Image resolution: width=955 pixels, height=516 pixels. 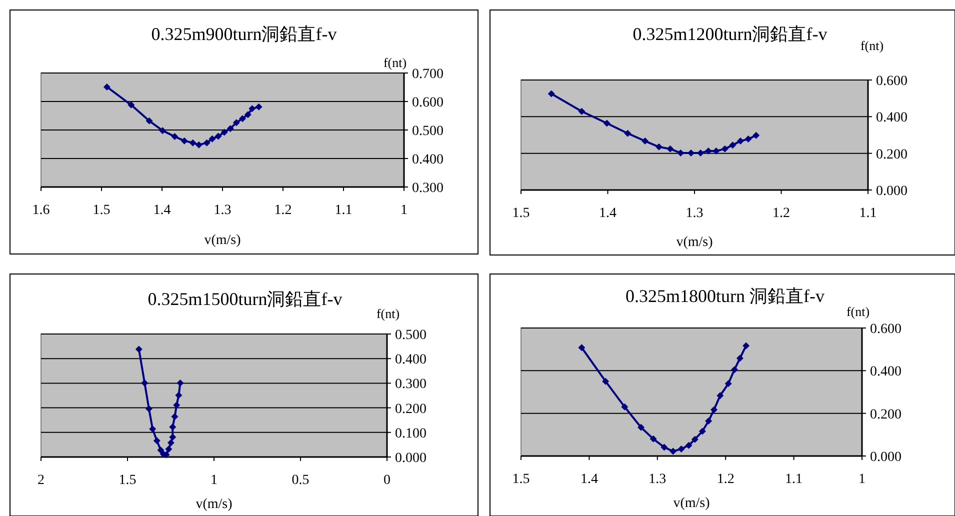 What do you see at coordinates (41, 210) in the screenshot?
I see `xtick: 1.6` at bounding box center [41, 210].